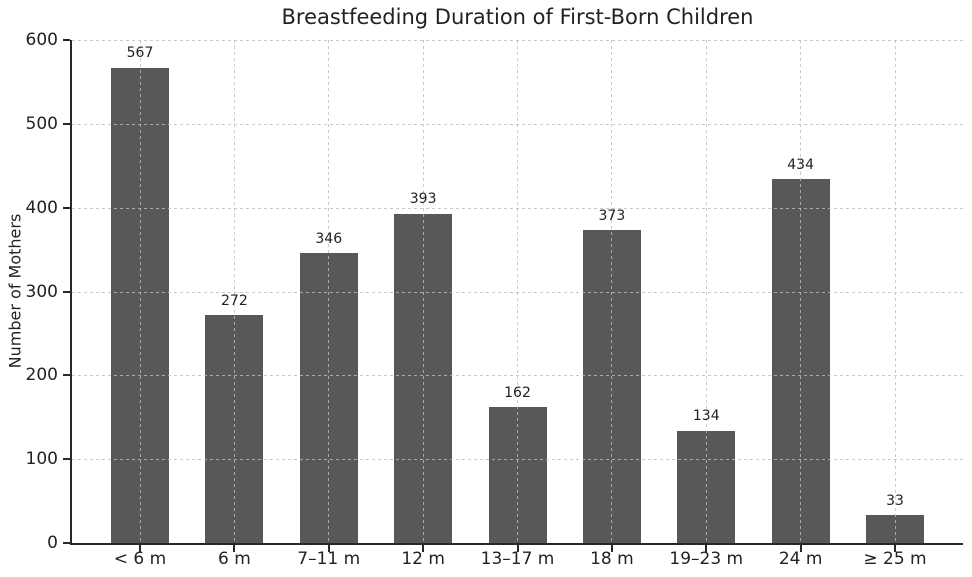 The height and width of the screenshot is (577, 972). What do you see at coordinates (41, 40) in the screenshot?
I see `y-tick-label: 600` at bounding box center [41, 40].